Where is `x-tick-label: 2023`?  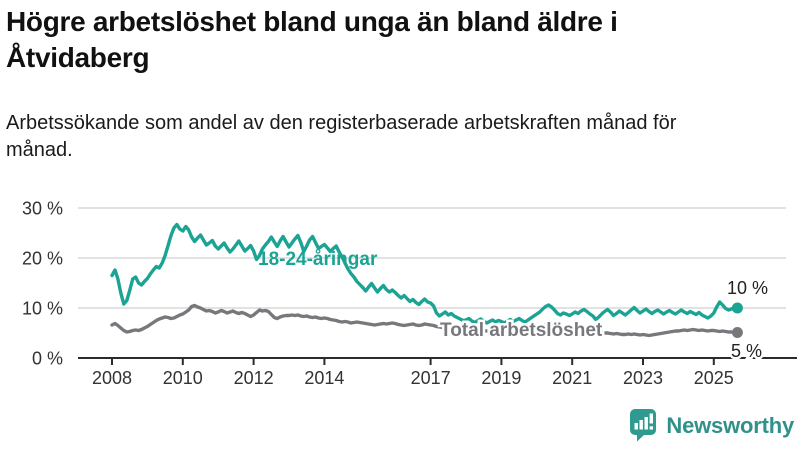
x-tick-label: 2023 is located at coordinates (643, 378).